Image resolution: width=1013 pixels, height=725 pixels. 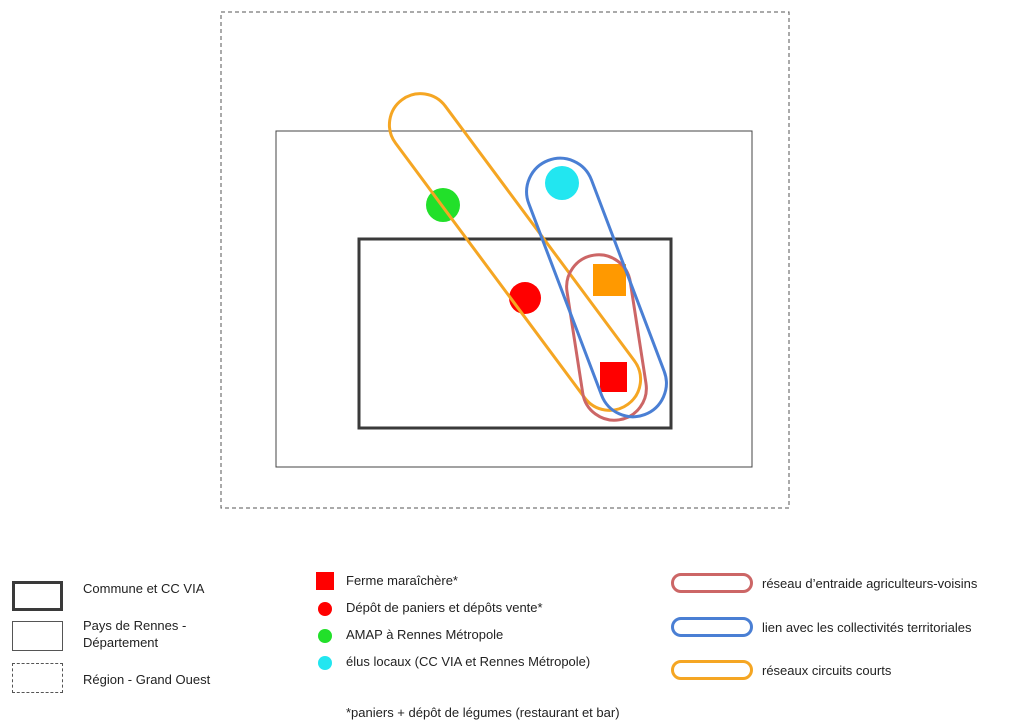 I want to click on pays-swatch, so click(x=37, y=636).